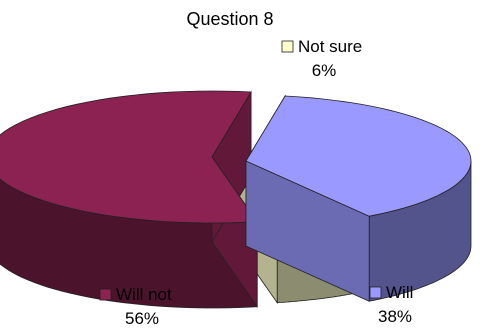  I want to click on slice-label-not-sure: Not sure, so click(330, 46).